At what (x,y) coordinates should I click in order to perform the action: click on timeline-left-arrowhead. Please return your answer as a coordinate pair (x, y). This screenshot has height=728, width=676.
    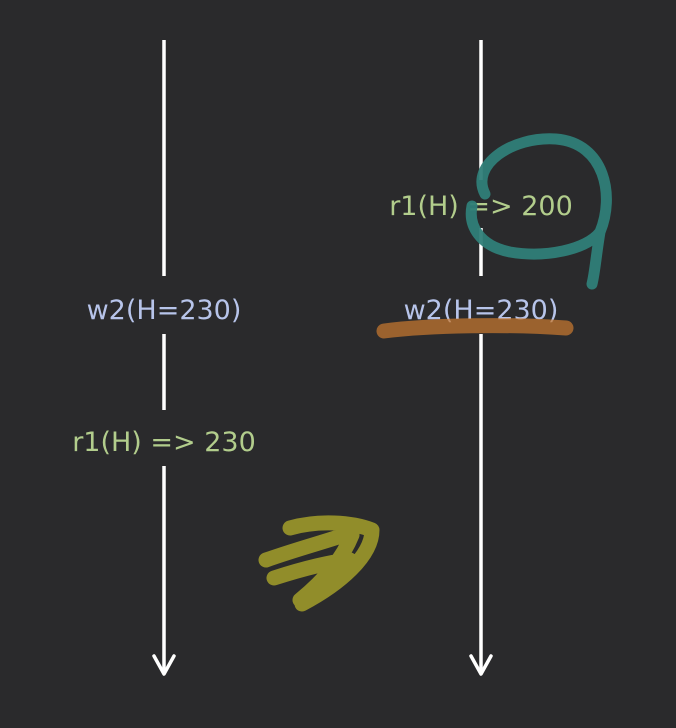
    Looking at the image, I should click on (164, 665).